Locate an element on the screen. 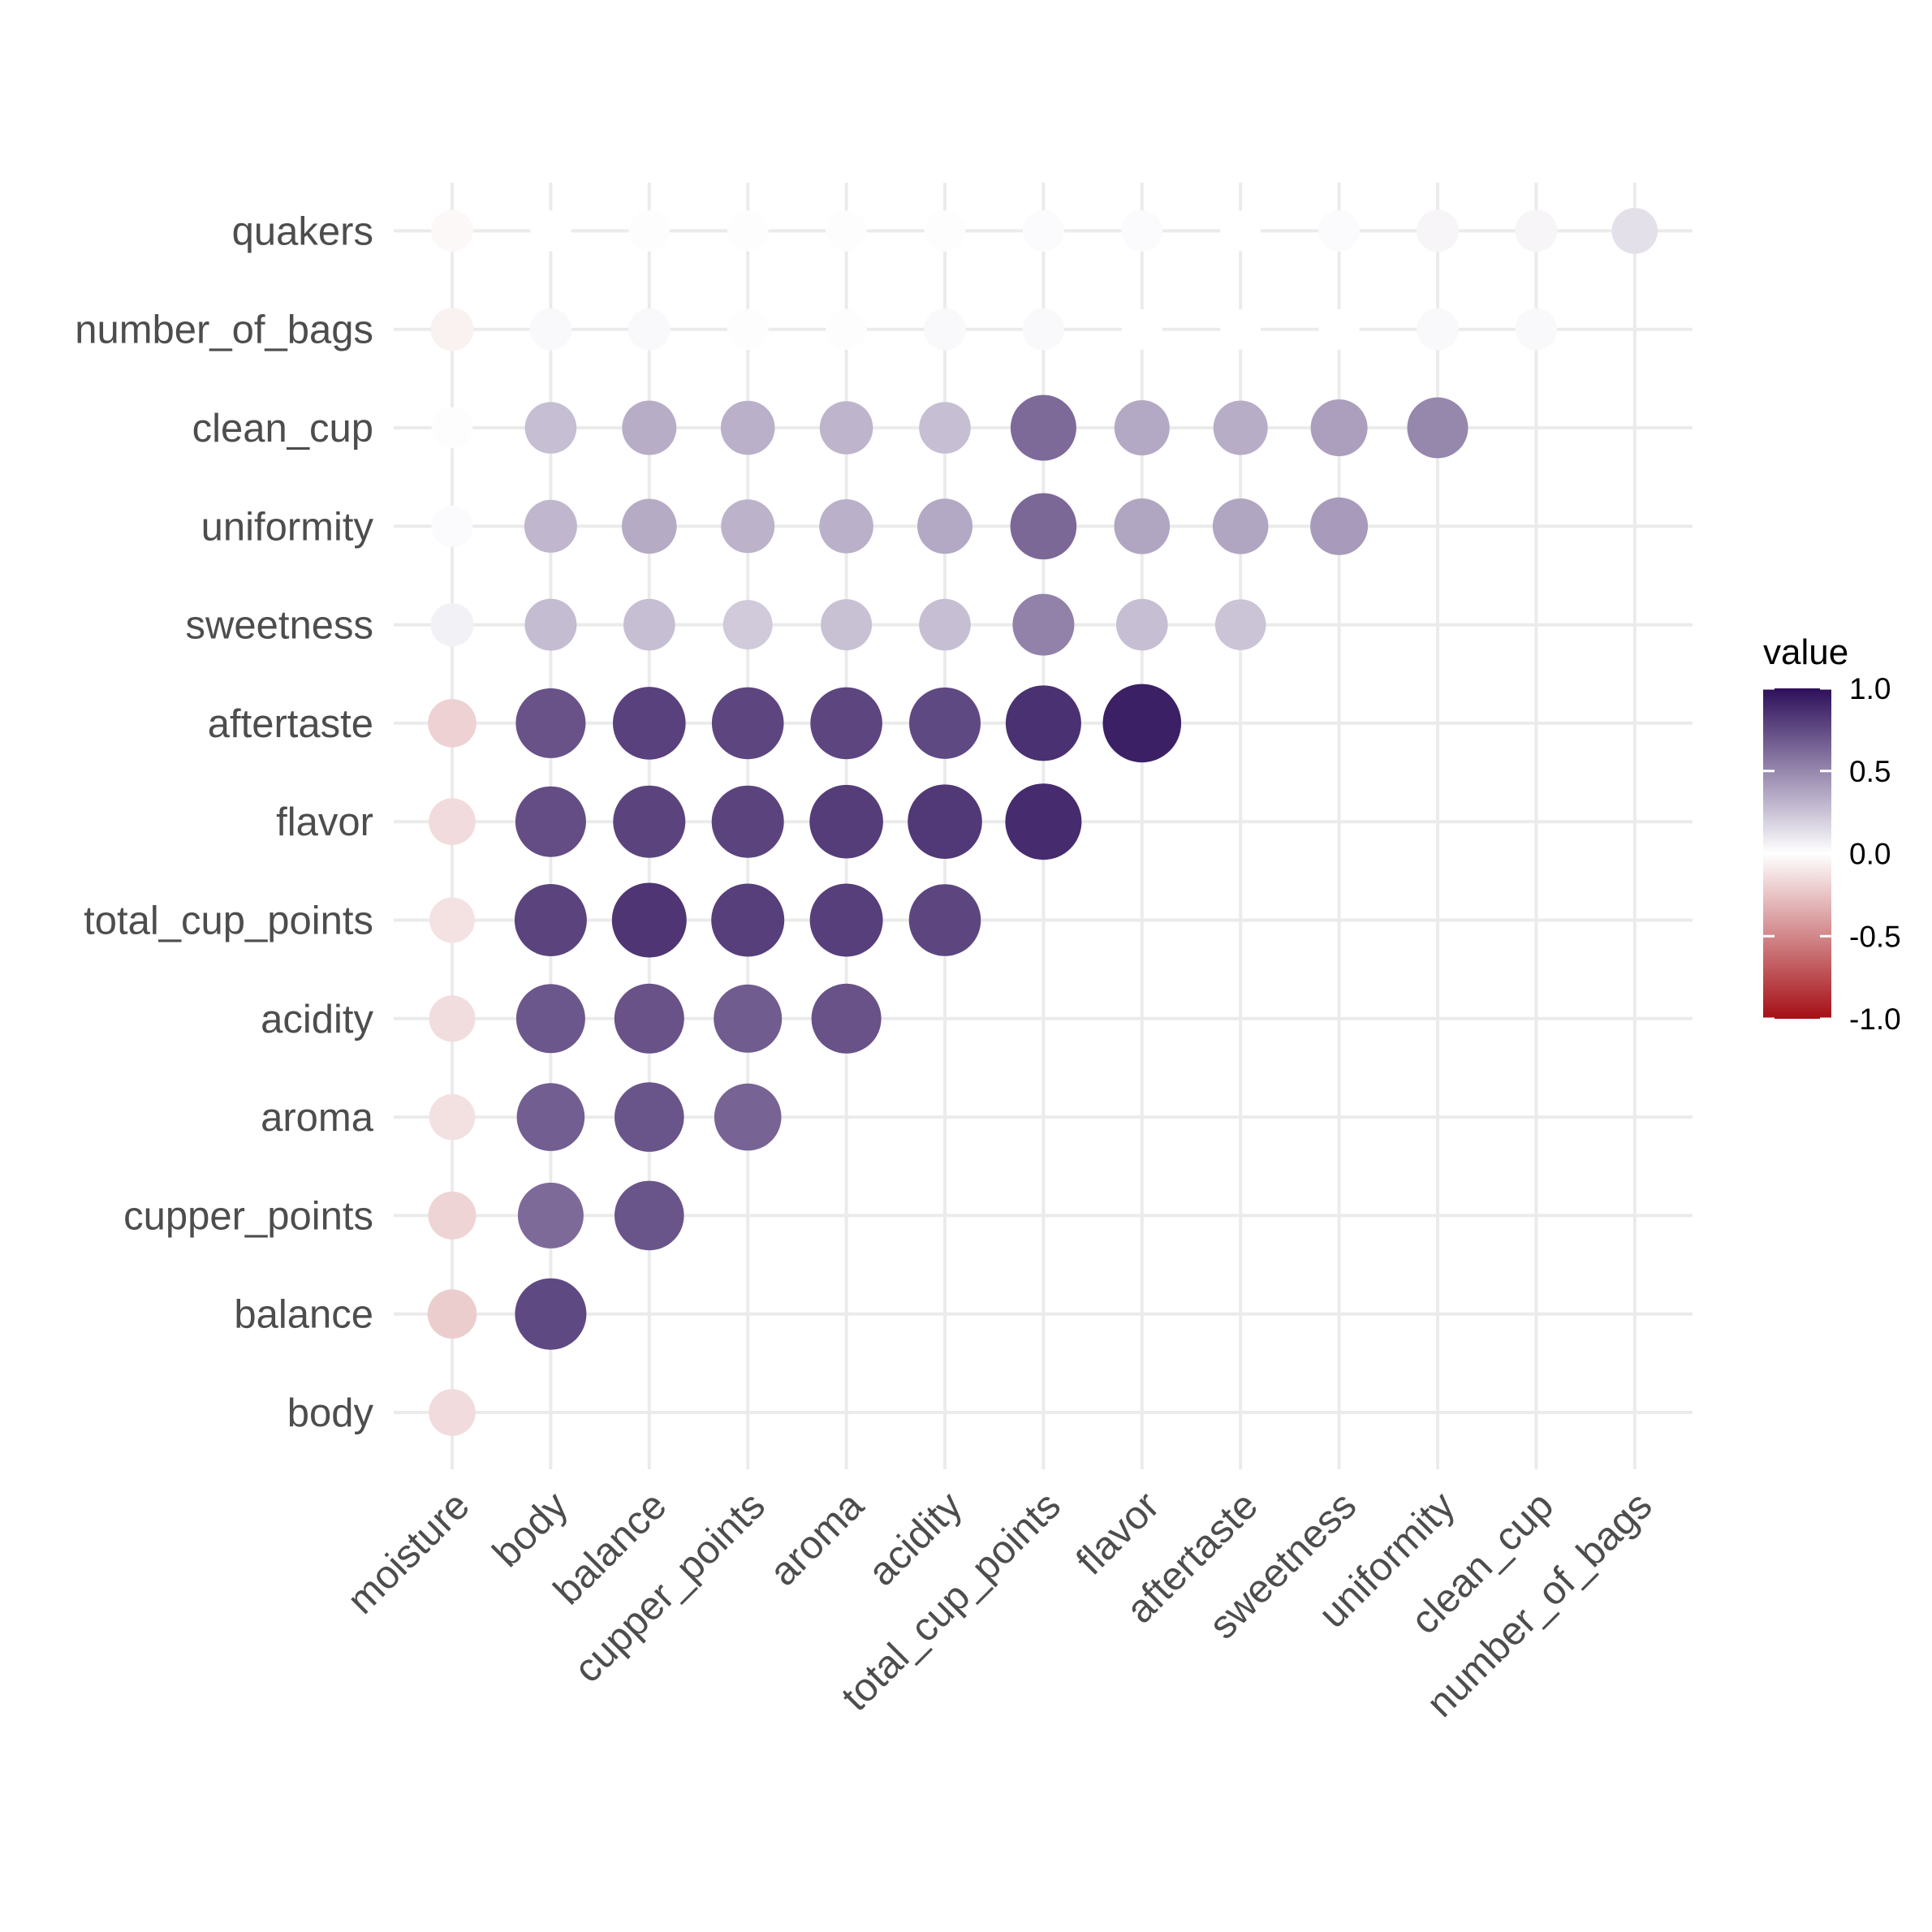  y-tick-label: sweetness is located at coordinates (279, 626).